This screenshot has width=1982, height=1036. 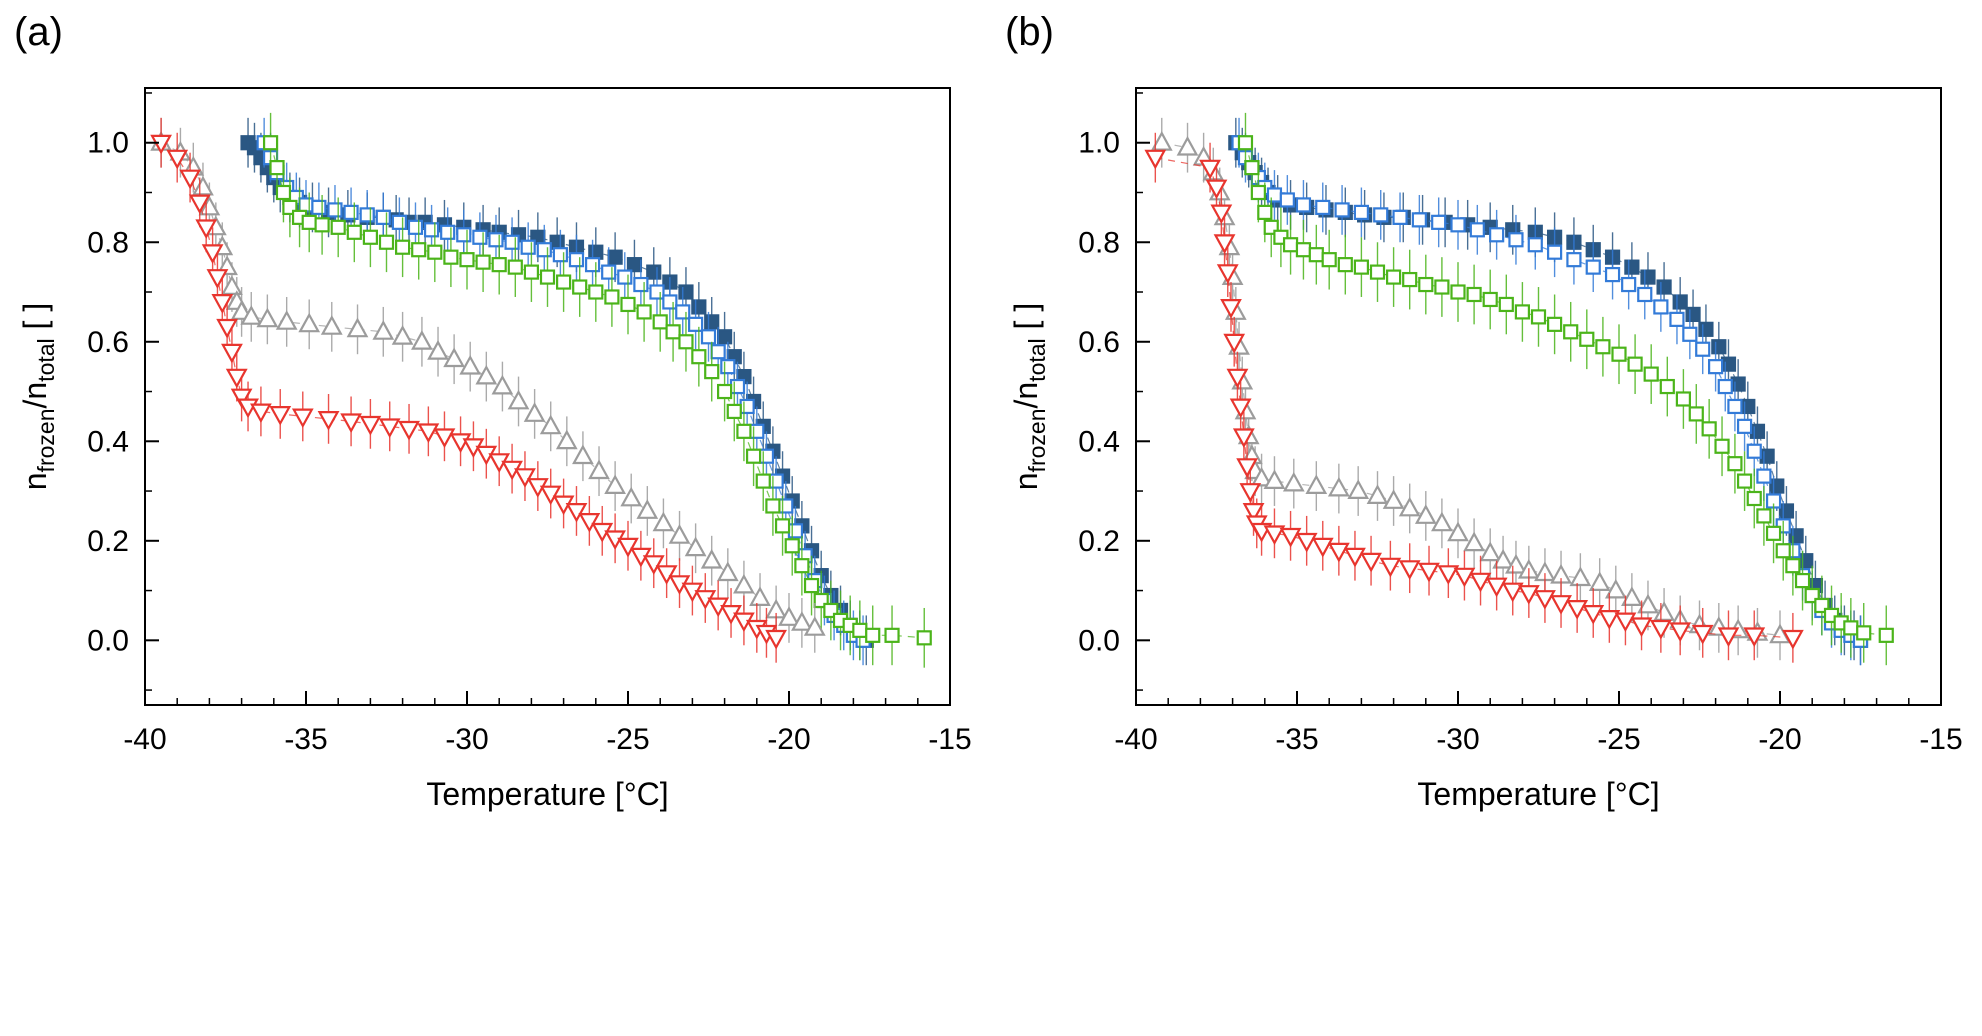 What do you see at coordinates (38, 32) in the screenshot?
I see `panel-a-label: (a)` at bounding box center [38, 32].